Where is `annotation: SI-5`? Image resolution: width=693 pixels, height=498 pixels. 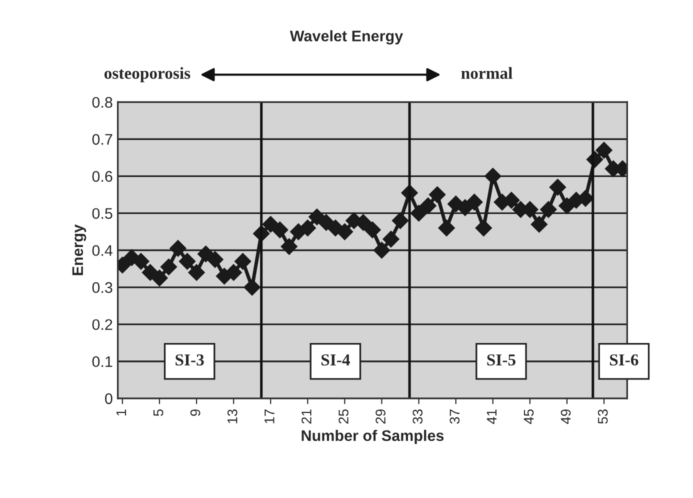
annotation: SI-5 is located at coordinates (501, 360).